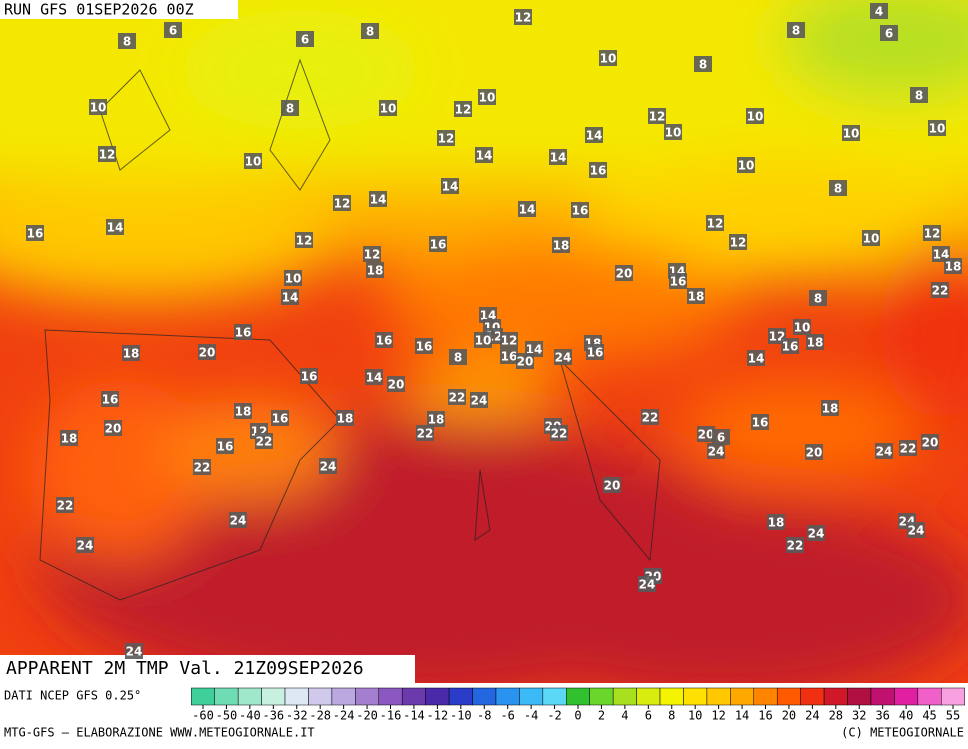  I want to click on field-label: APPARENT 2M TMP Val. 21Z09SEP2026, so click(185, 668).